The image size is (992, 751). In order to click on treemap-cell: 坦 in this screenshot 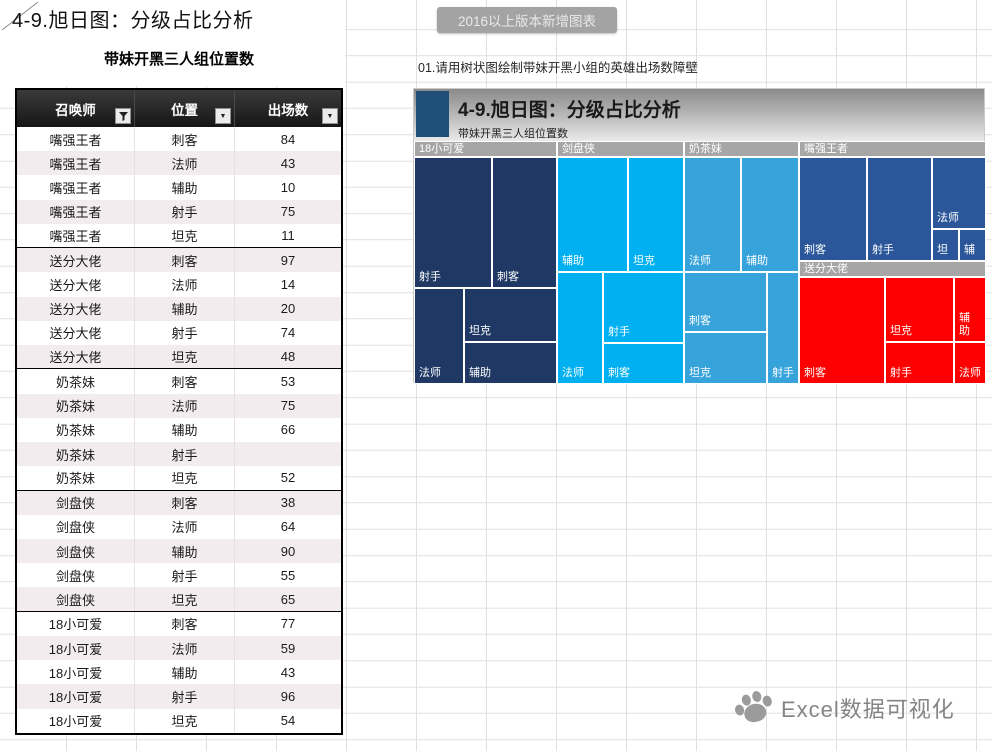, I will do `click(945, 245)`.